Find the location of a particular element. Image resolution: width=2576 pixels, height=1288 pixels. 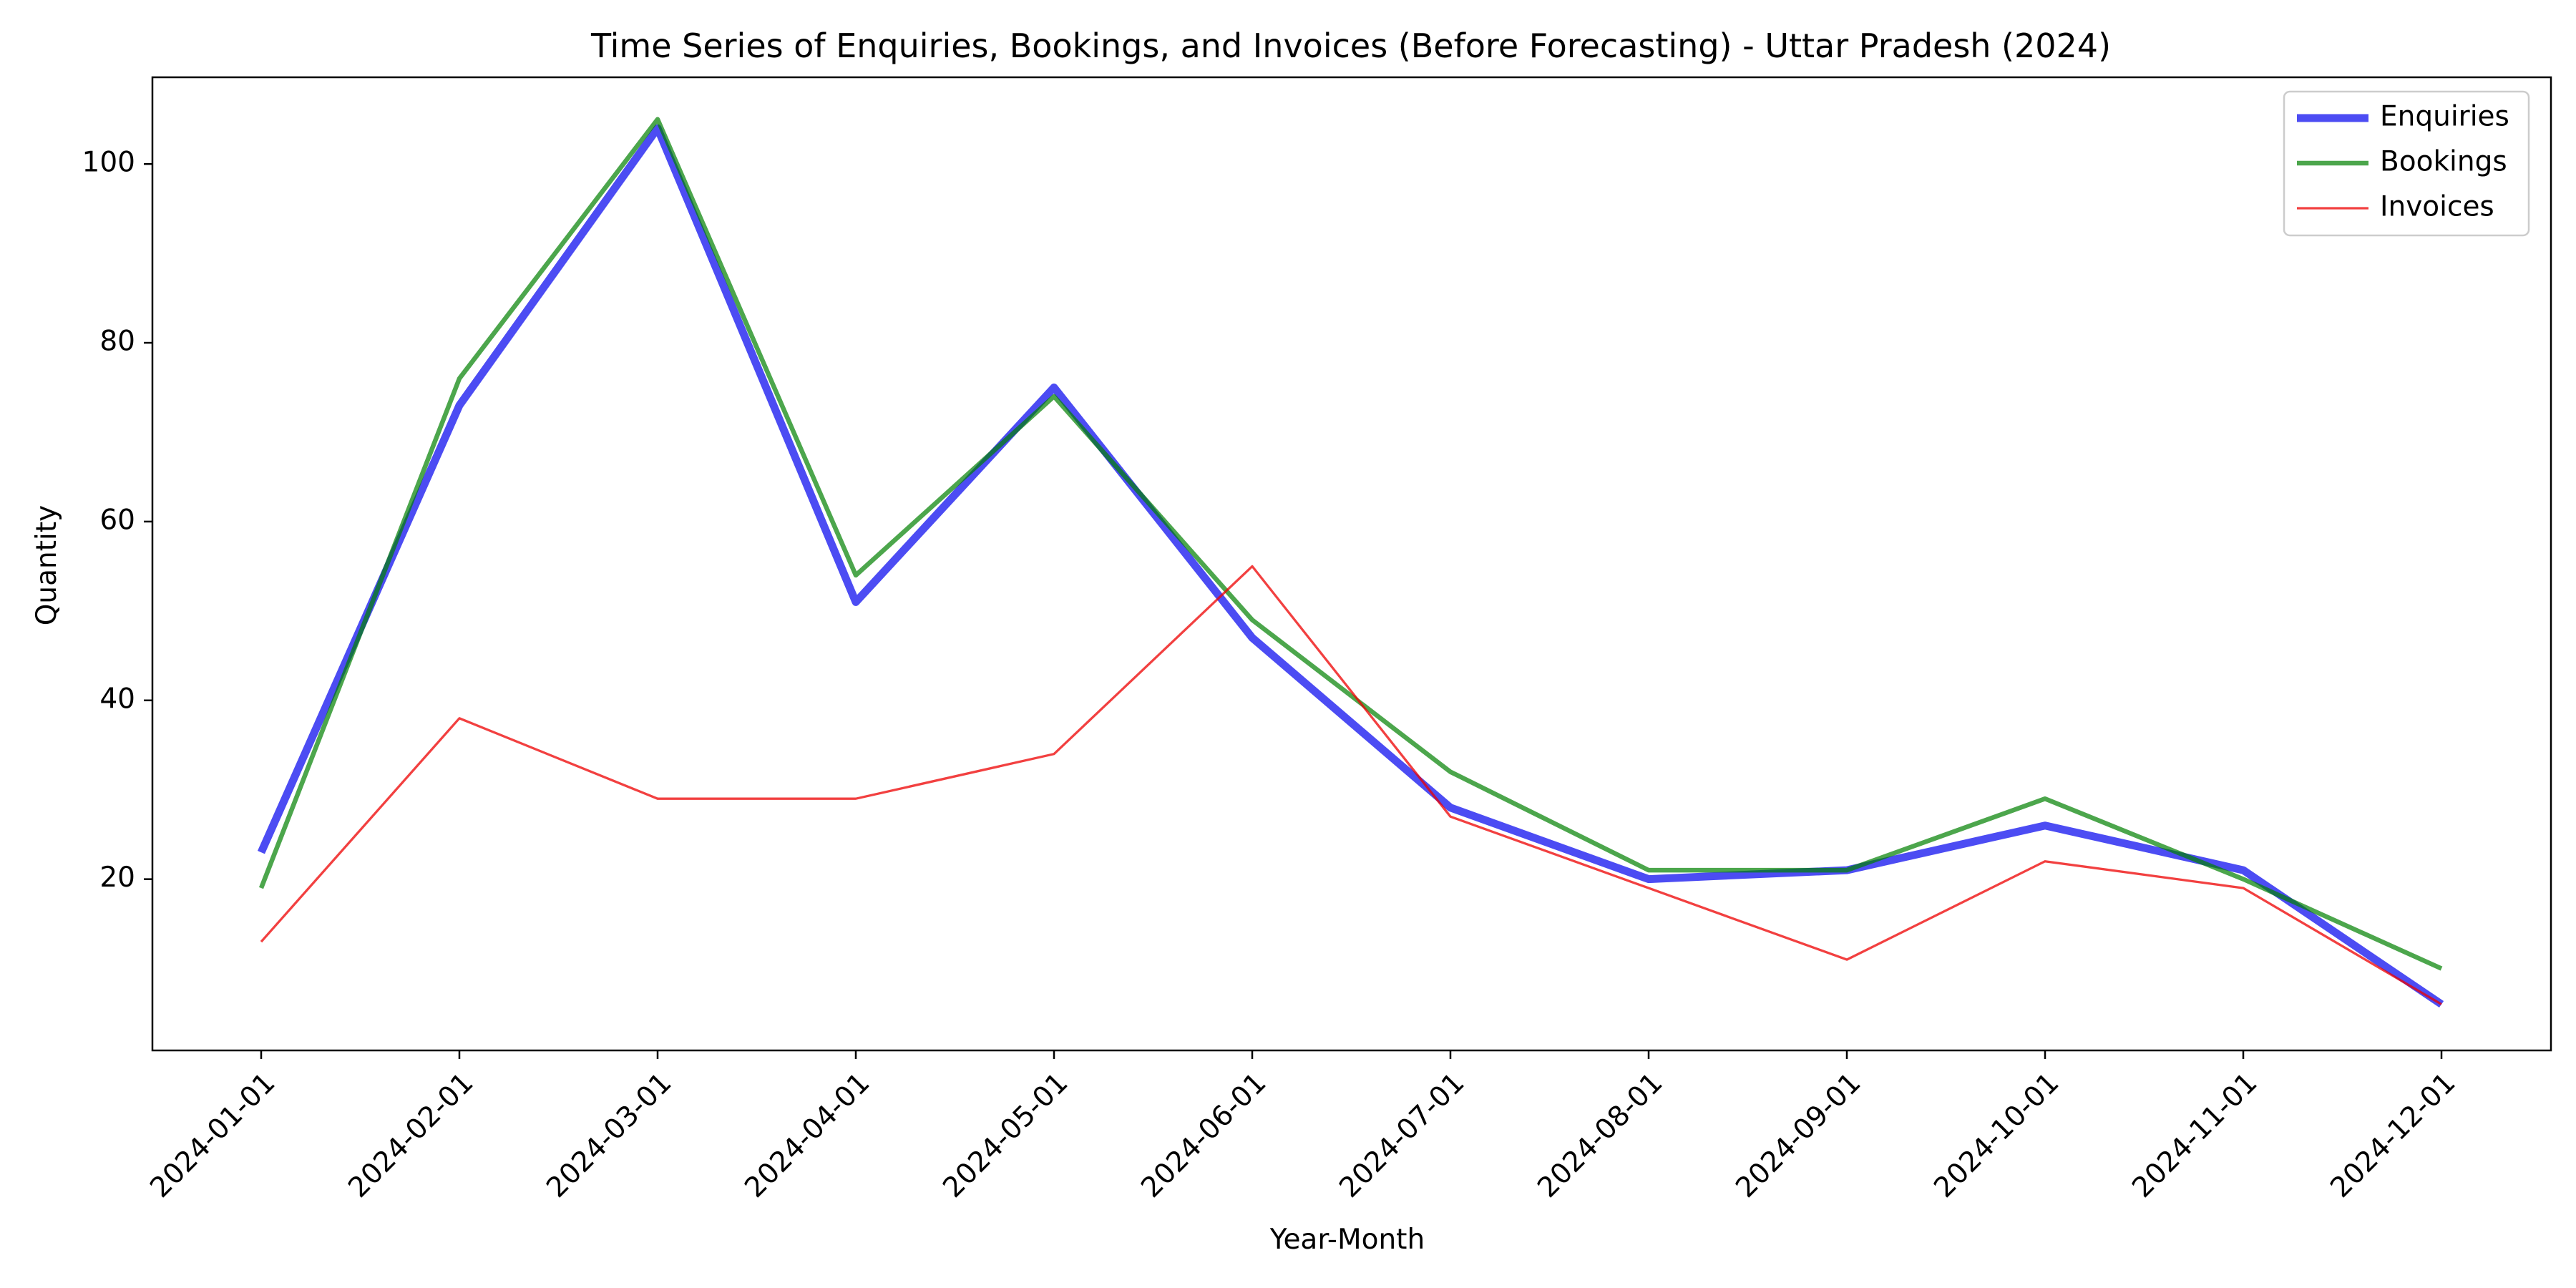

chart-legend: Enquiries Bookings Invoices is located at coordinates (2406, 163).